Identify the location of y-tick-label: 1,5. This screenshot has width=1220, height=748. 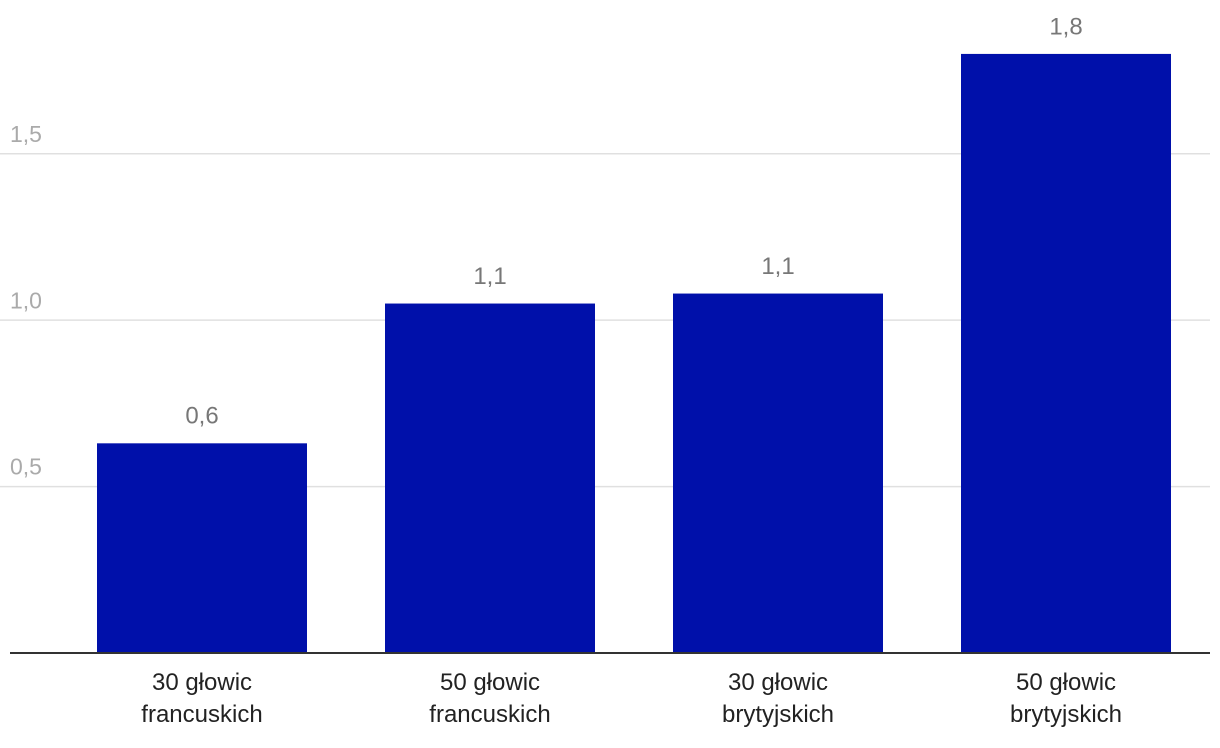
(26, 134).